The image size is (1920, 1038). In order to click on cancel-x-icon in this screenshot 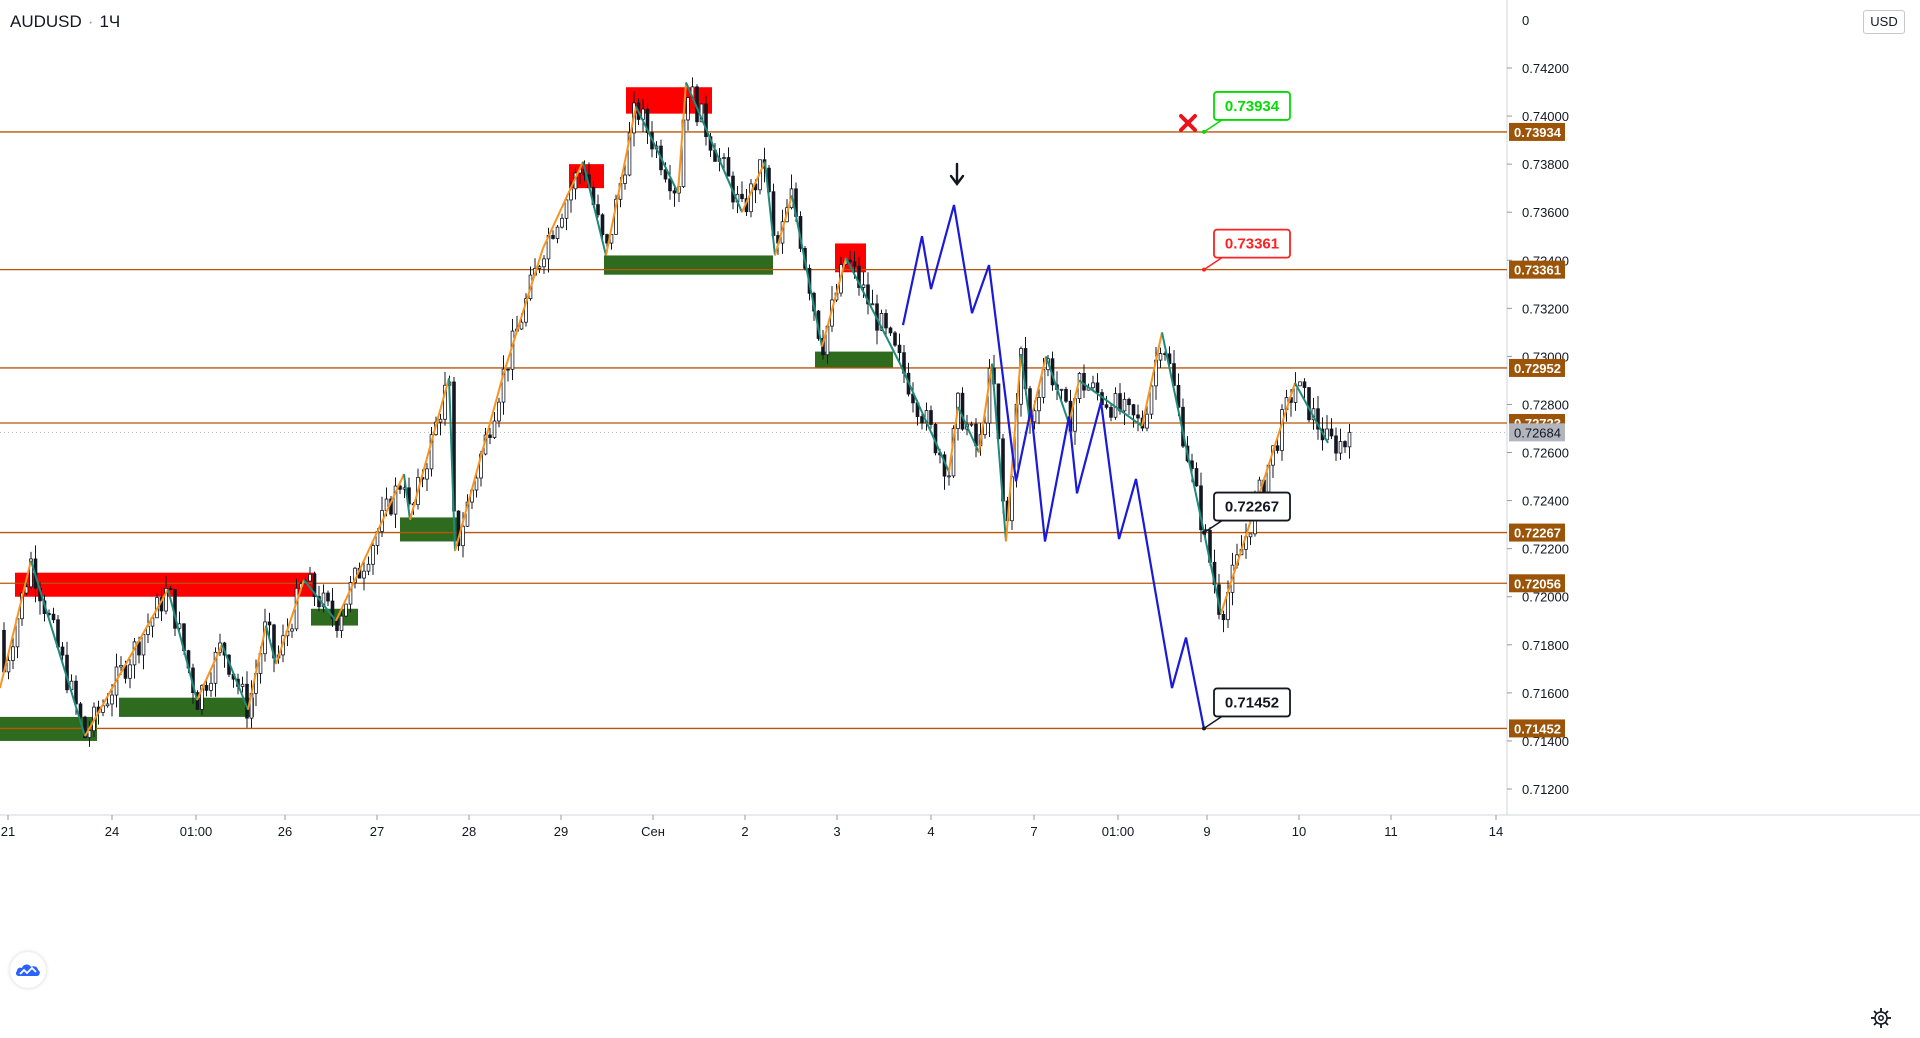, I will do `click(1188, 123)`.